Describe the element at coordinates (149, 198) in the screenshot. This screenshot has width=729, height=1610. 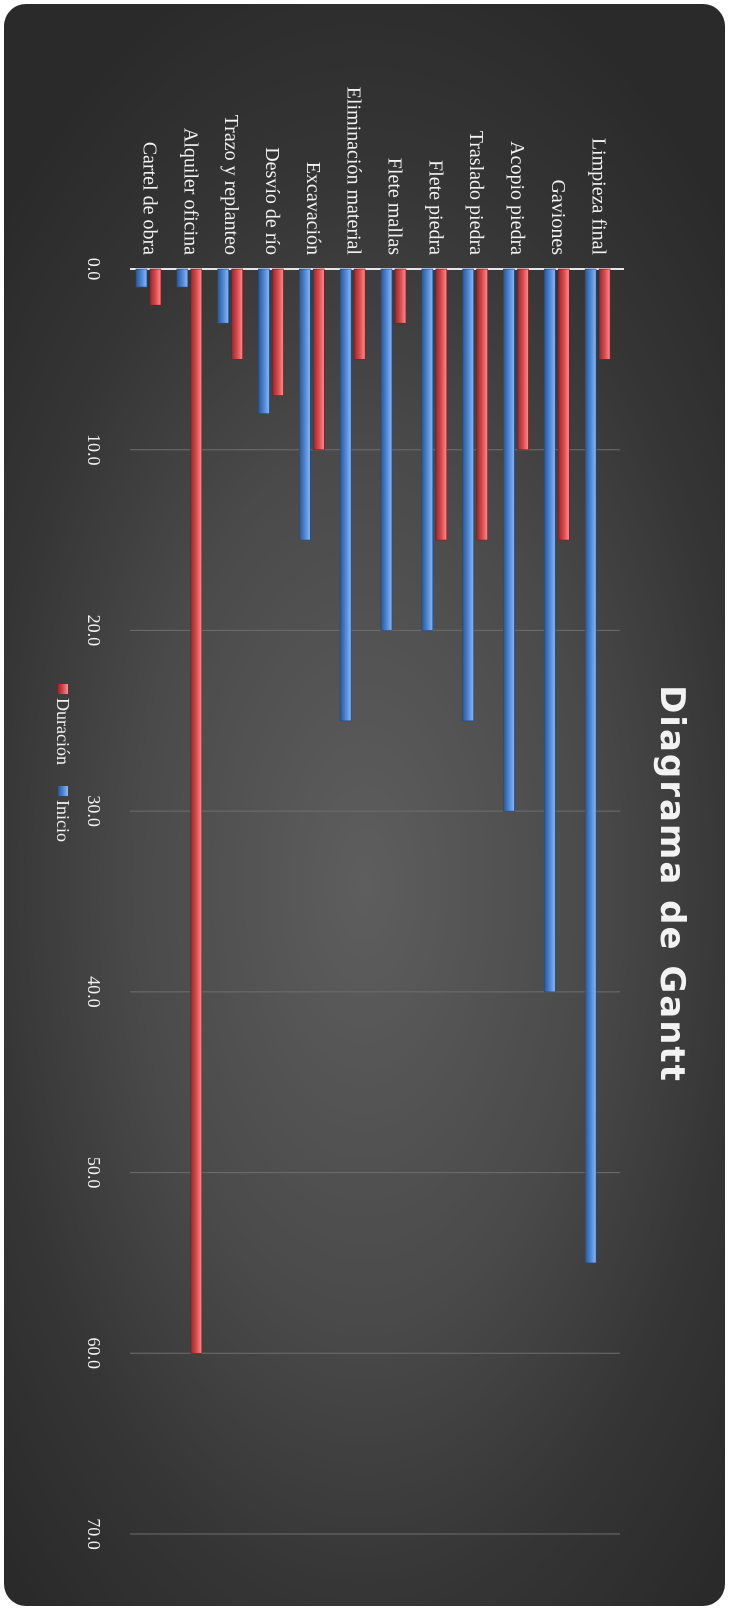
I see `category-label: Cartel de obra` at that location.